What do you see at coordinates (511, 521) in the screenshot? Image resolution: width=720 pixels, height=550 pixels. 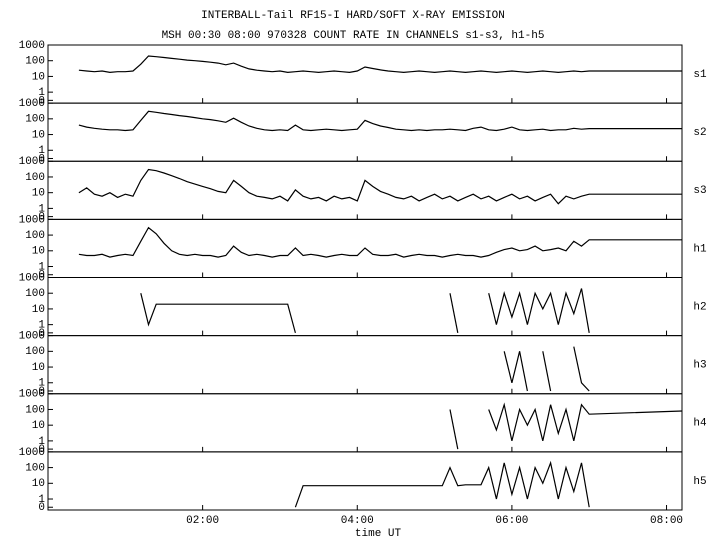 I see `x-tick-label: 06:00` at bounding box center [511, 521].